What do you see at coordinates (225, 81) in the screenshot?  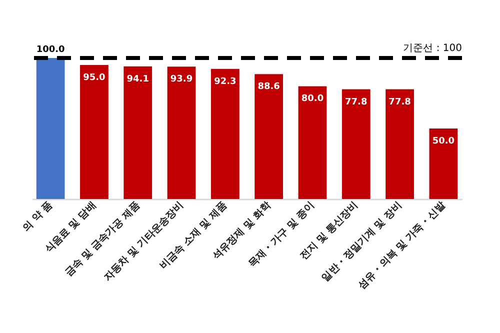 I see `data-label: 92.3` at bounding box center [225, 81].